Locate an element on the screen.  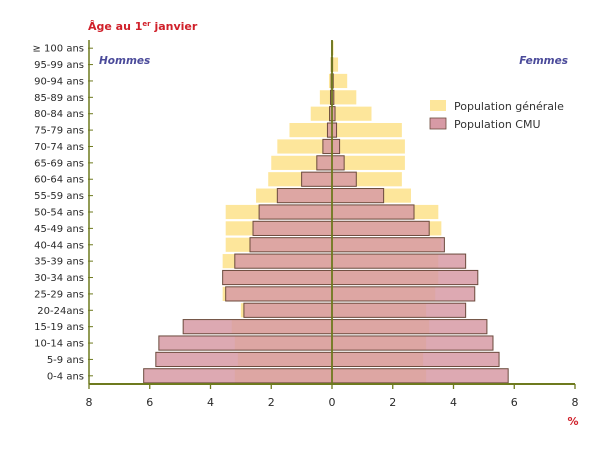
age-tick-label: 55-59 ans is located at coordinates (59, 196).